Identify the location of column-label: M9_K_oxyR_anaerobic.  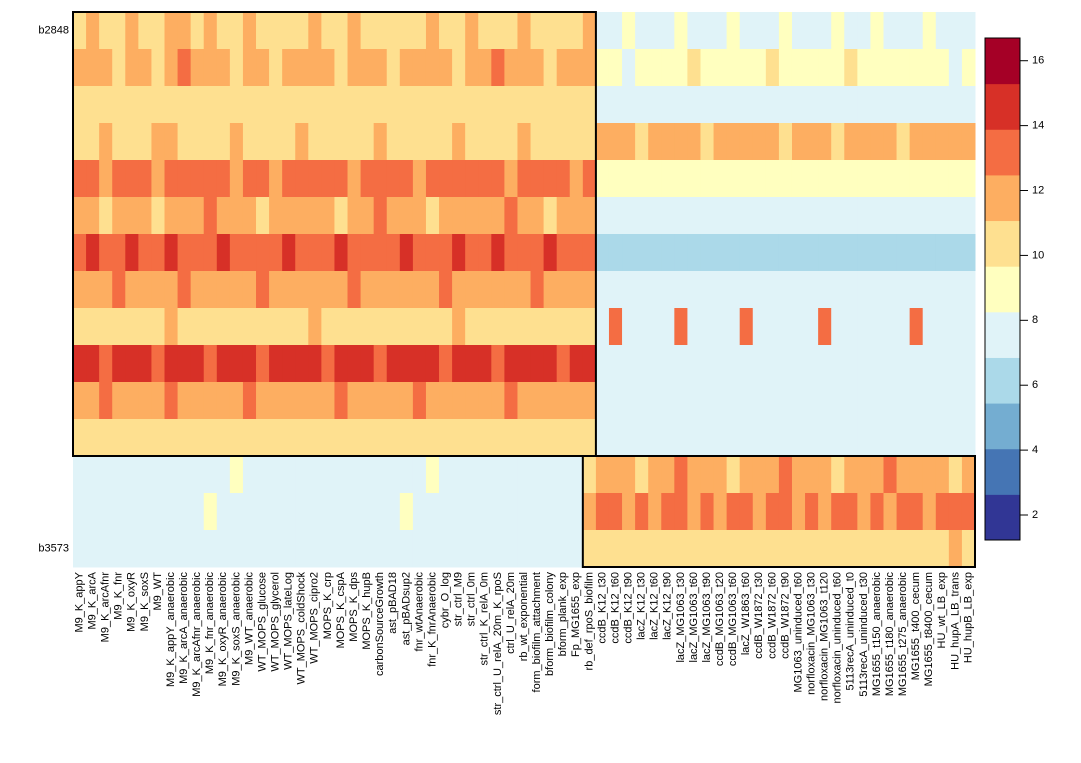
(223, 629).